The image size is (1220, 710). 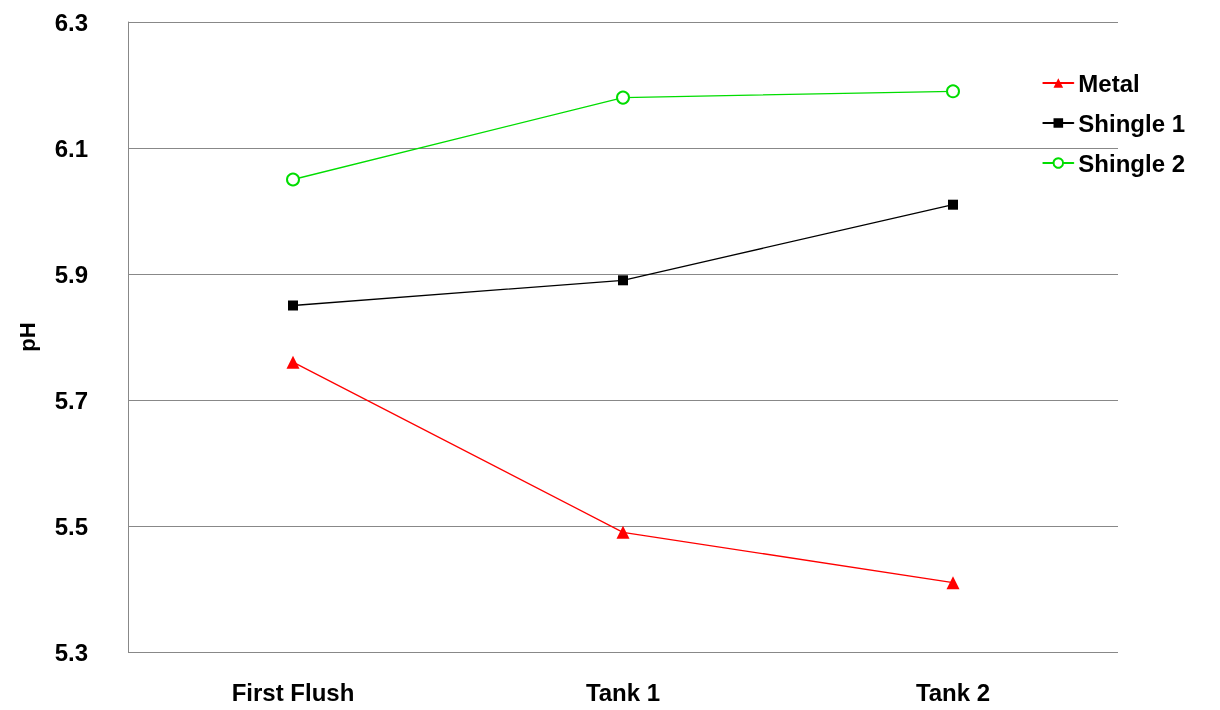 What do you see at coordinates (953, 692) in the screenshot?
I see `x-tick-label: Tank 2` at bounding box center [953, 692].